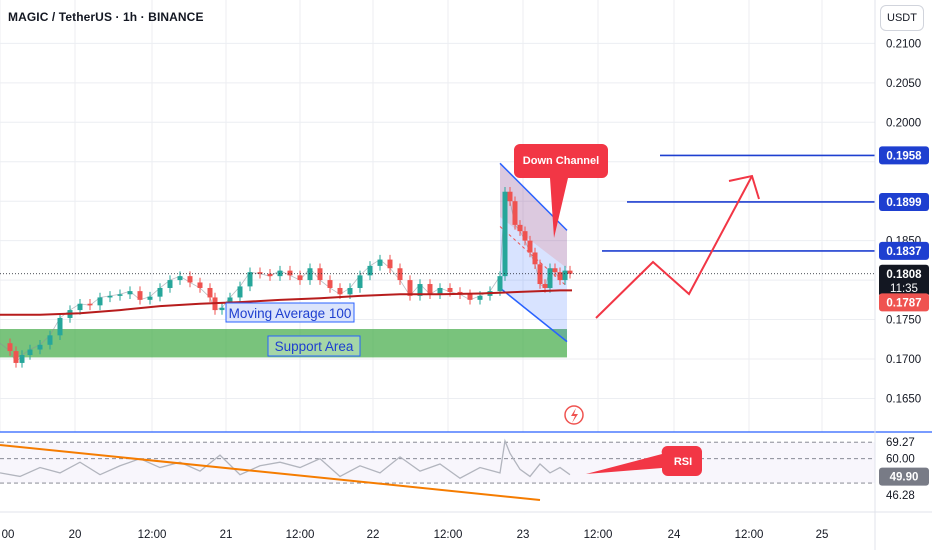 The image size is (932, 550). What do you see at coordinates (903, 399) in the screenshot?
I see `y-tick-label: 0.1650` at bounding box center [903, 399].